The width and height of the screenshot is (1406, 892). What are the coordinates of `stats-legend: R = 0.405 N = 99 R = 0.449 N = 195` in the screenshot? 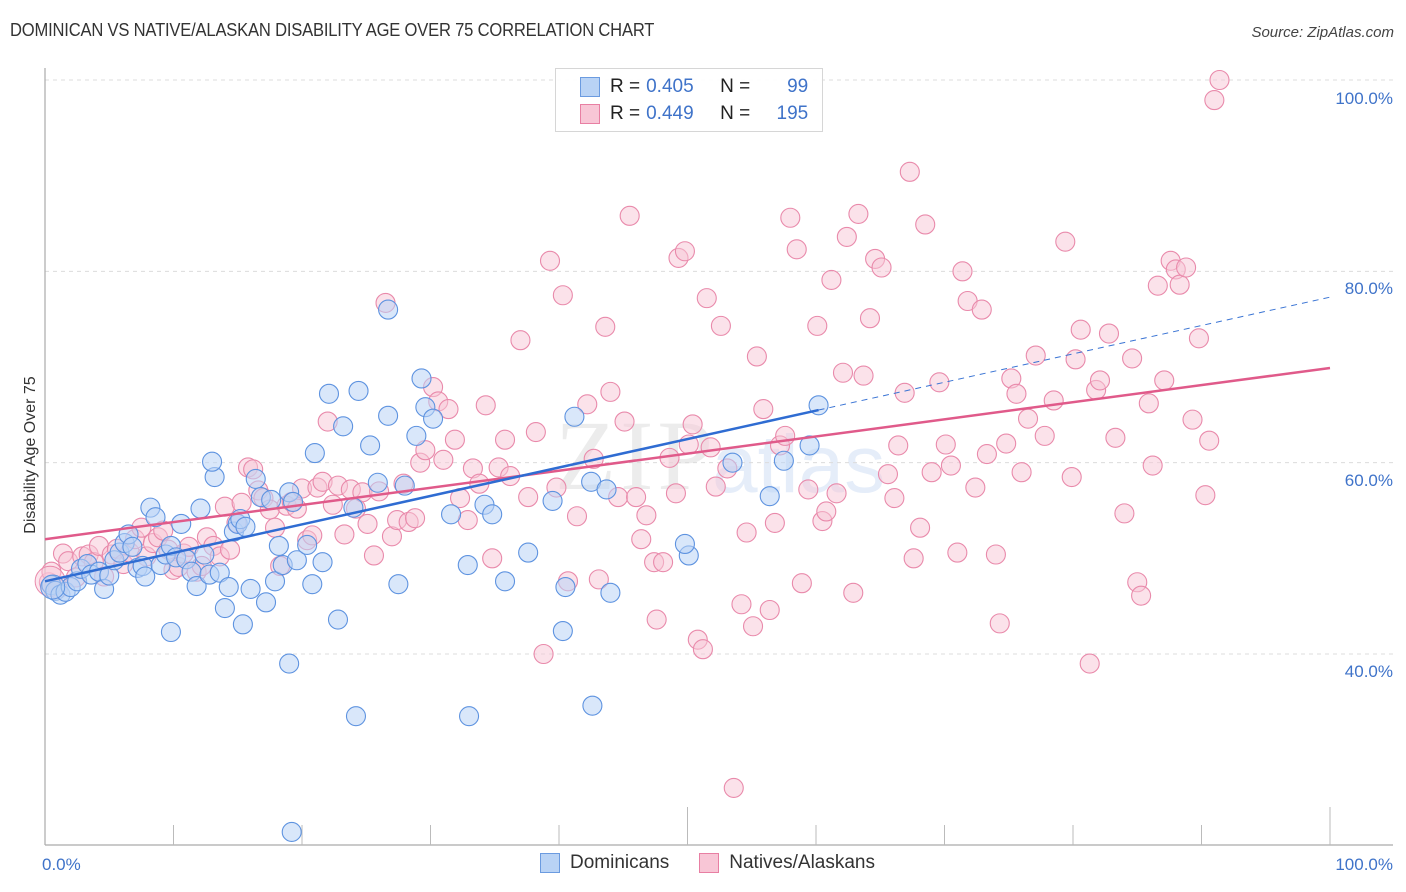 It's located at (689, 100).